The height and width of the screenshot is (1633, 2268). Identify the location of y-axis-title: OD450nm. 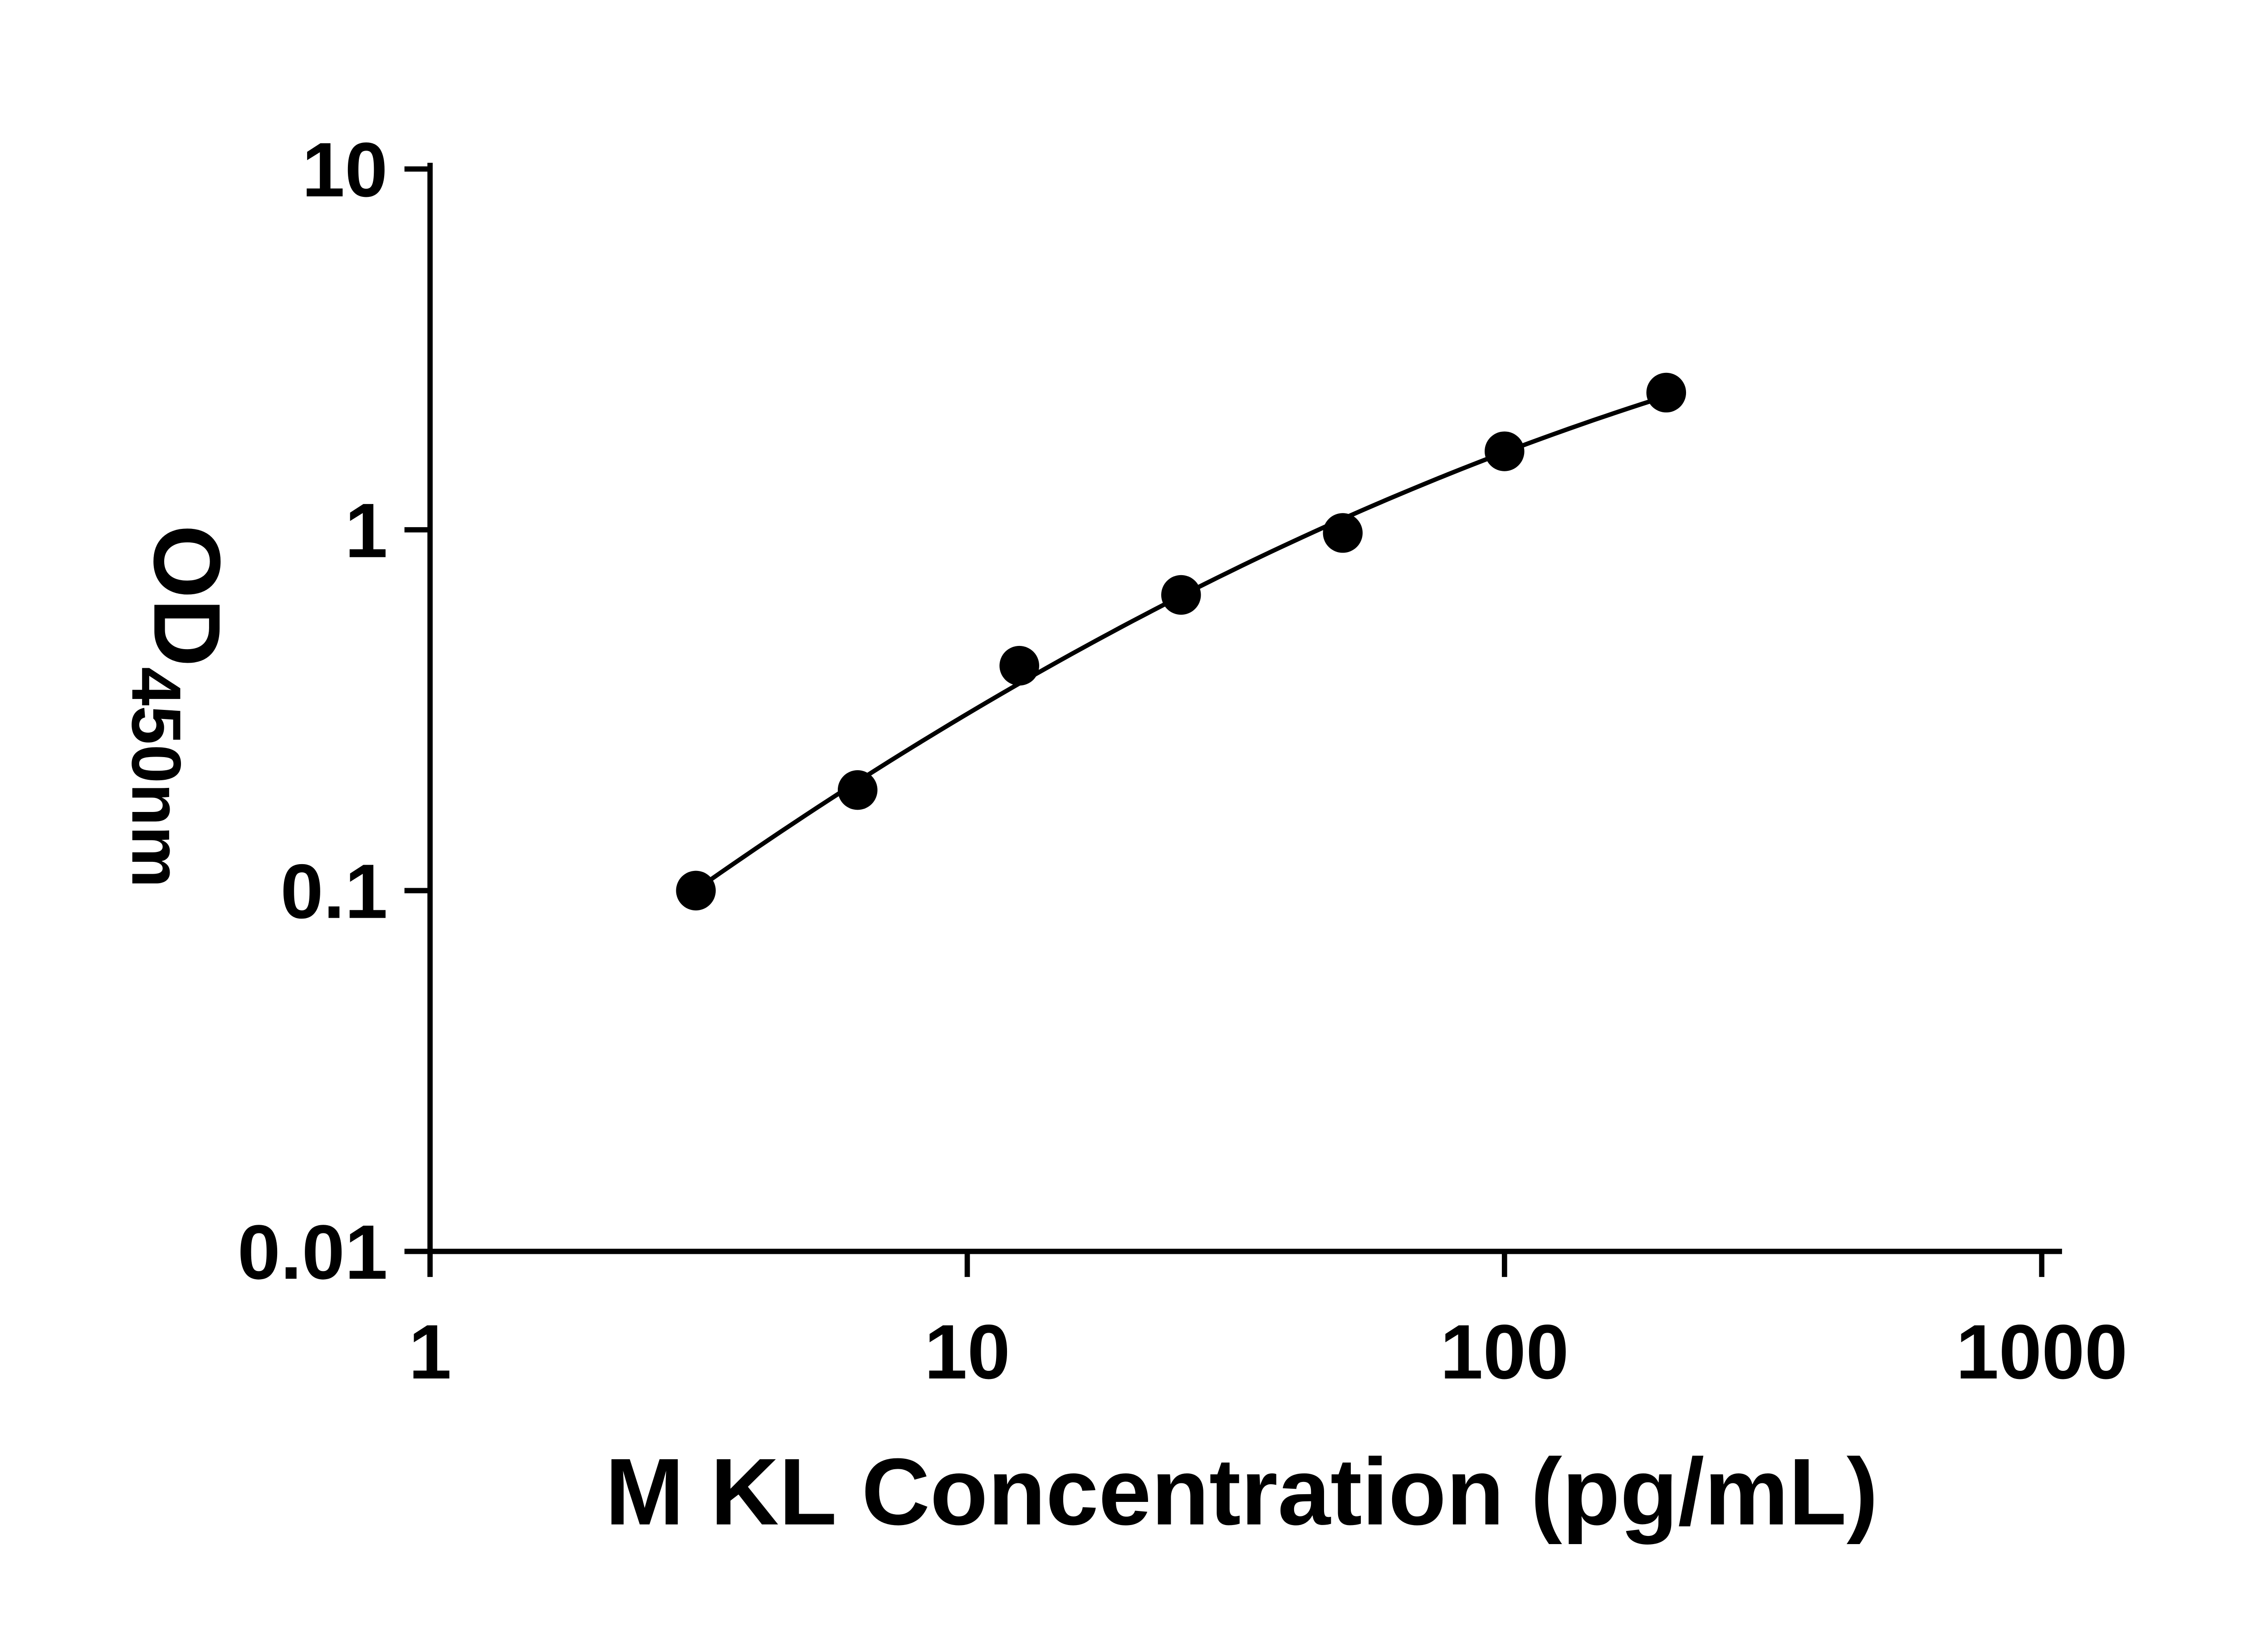
(178, 706).